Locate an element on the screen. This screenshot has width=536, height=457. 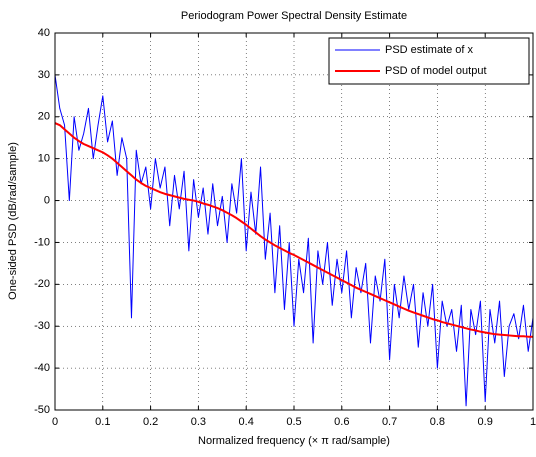
x-tick-label: 1 is located at coordinates (533, 422).